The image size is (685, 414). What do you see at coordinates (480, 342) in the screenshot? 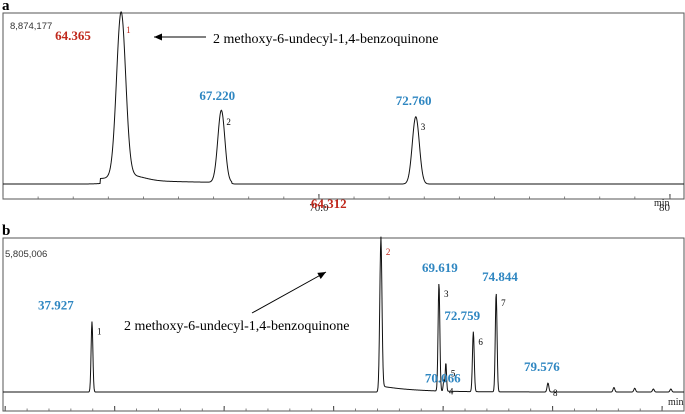
I see `peak-number-6: 6` at bounding box center [480, 342].